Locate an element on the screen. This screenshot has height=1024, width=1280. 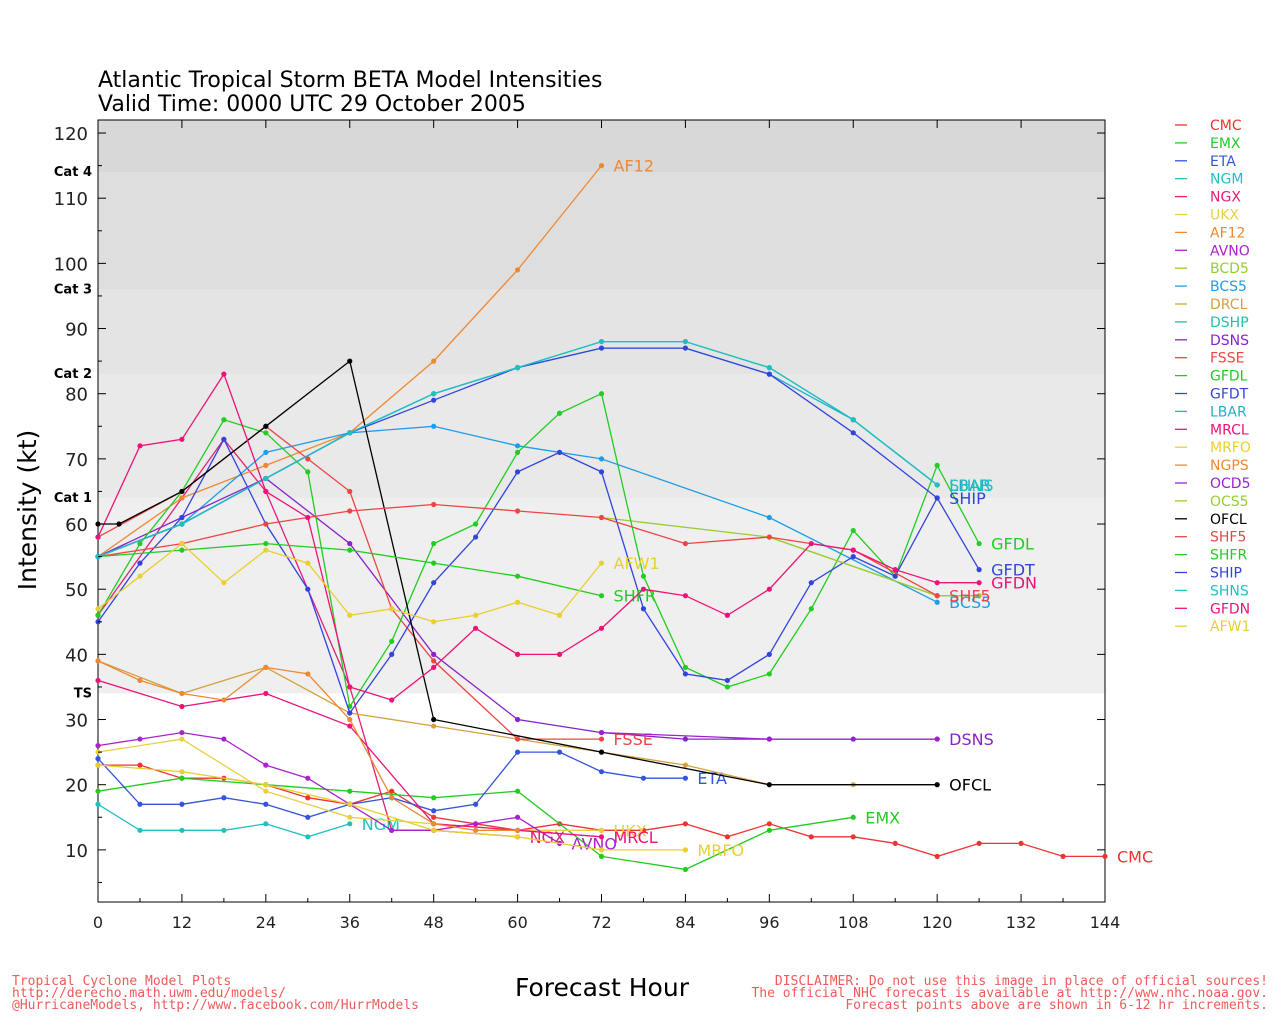
legend-label-ocs5: OCS5 is located at coordinates (1229, 502).